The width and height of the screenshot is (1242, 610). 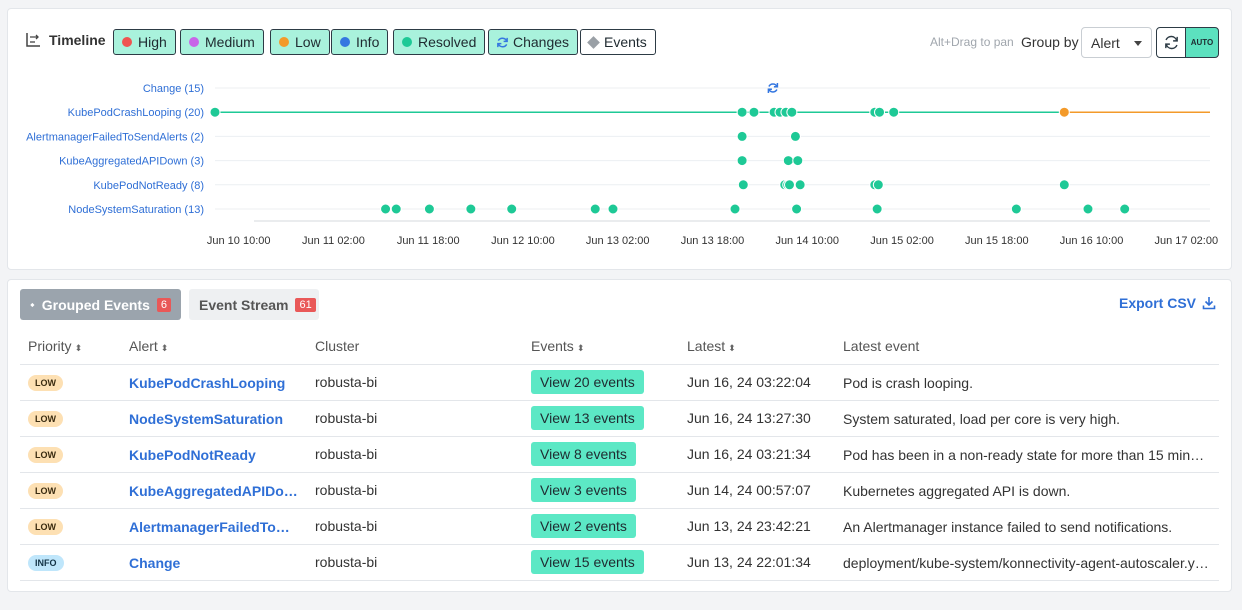 I want to click on row-label: KubePodNotReady (8), so click(x=148, y=186).